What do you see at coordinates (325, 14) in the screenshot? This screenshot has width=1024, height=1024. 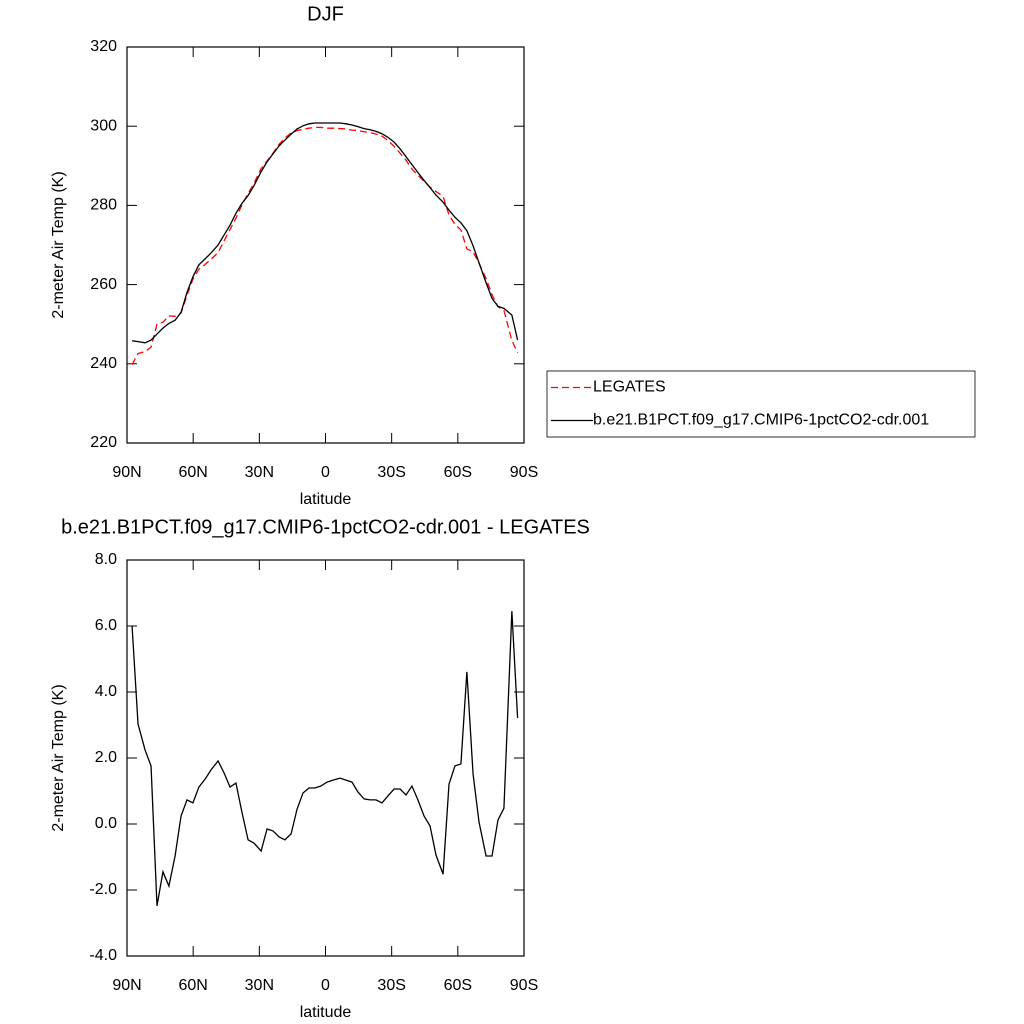 I see `chart-title: DJF` at bounding box center [325, 14].